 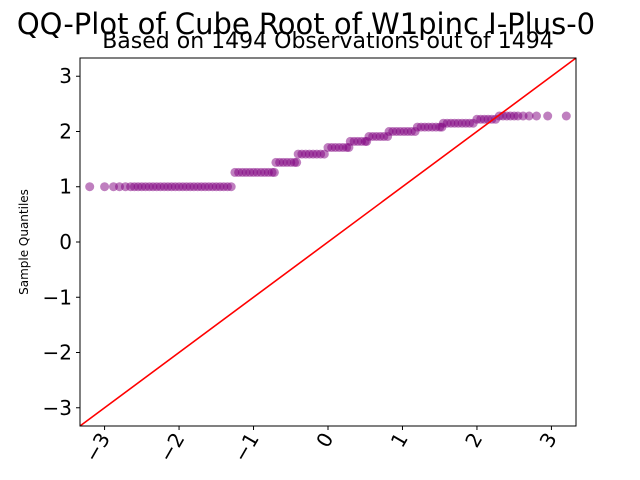 What do you see at coordinates (548, 440) in the screenshot?
I see `x-tick-label: 3` at bounding box center [548, 440].